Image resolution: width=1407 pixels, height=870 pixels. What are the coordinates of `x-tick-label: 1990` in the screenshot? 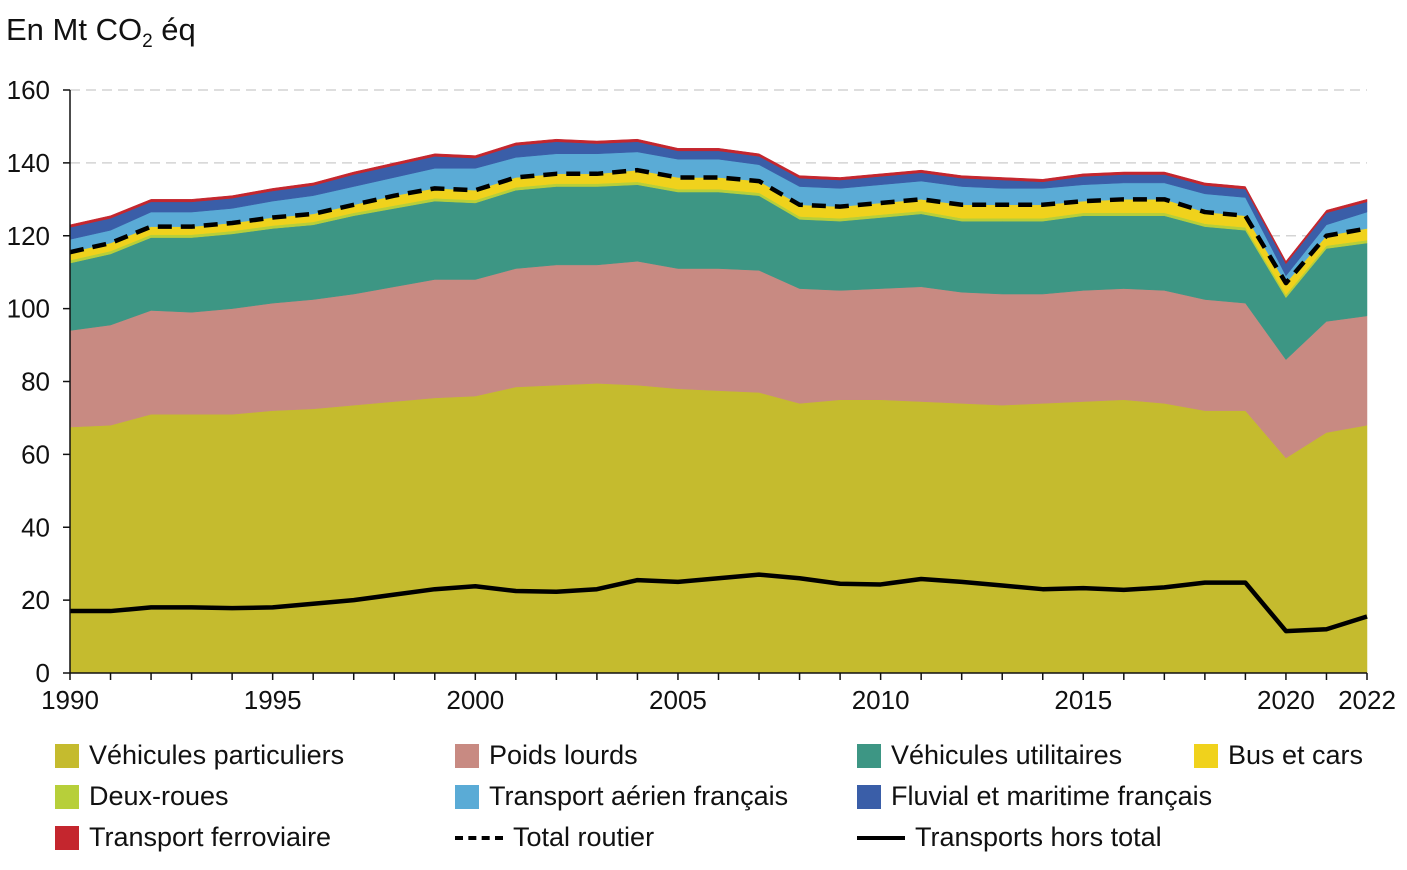 It's located at (70, 700).